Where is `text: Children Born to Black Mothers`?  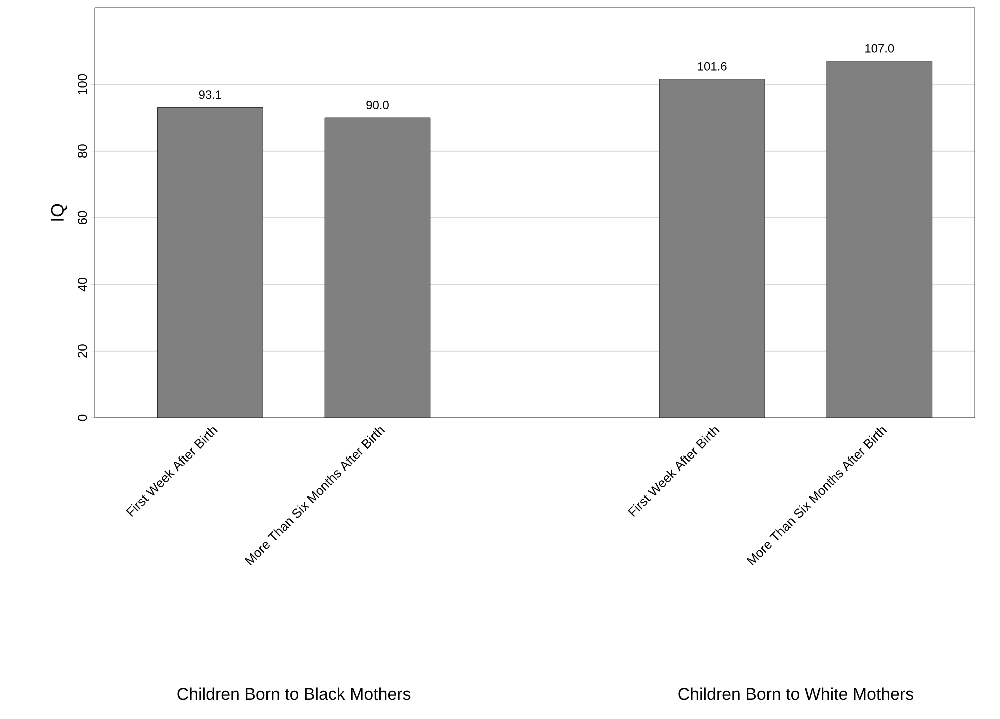
text: Children Born to Black Mothers is located at coordinates (294, 694).